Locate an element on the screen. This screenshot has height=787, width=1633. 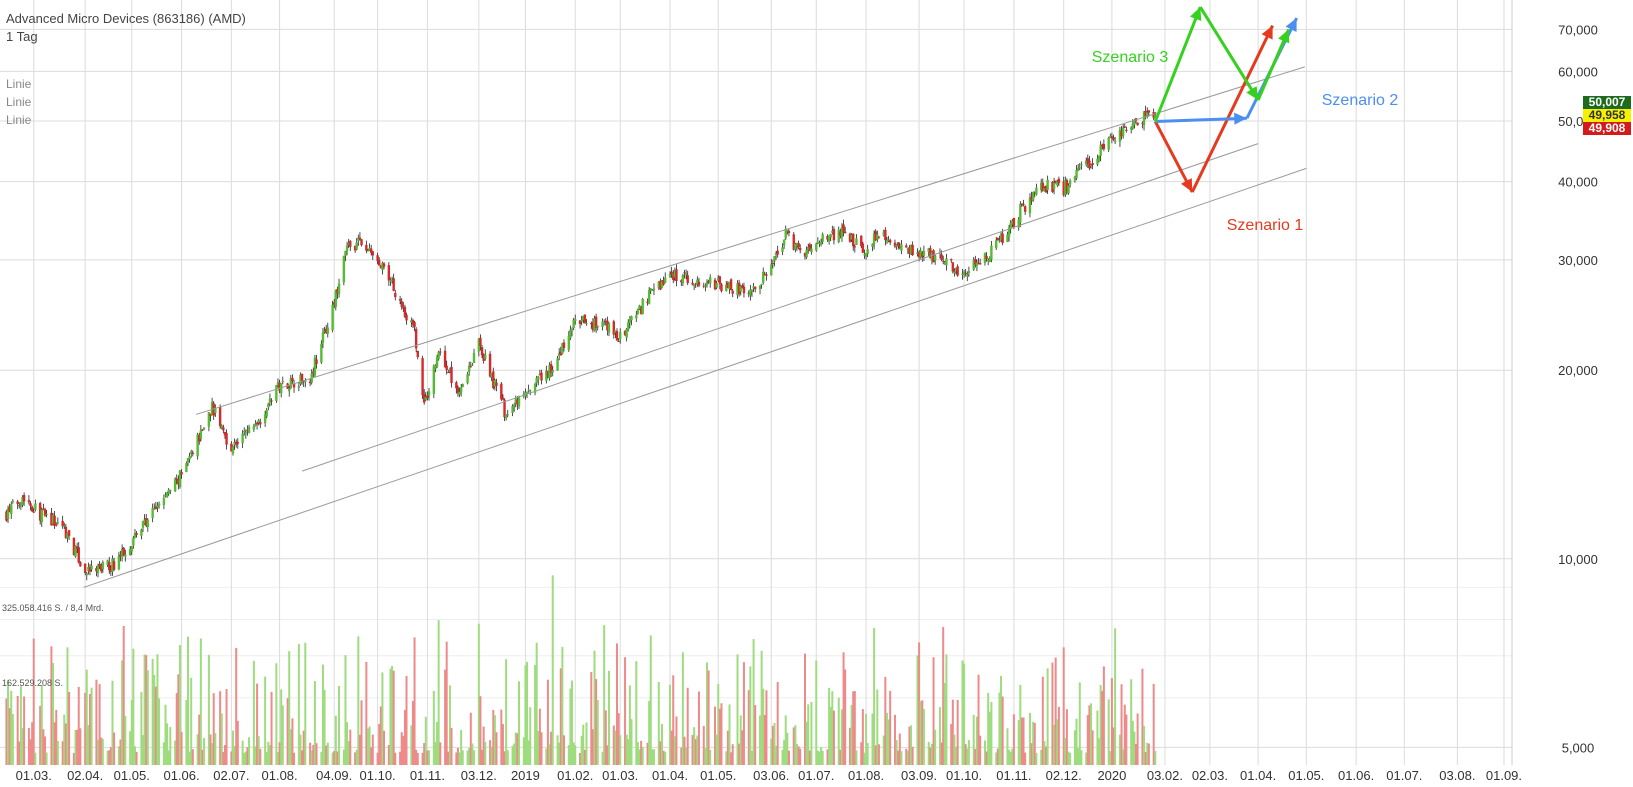
x-tick-label: 03.06. is located at coordinates (771, 775).